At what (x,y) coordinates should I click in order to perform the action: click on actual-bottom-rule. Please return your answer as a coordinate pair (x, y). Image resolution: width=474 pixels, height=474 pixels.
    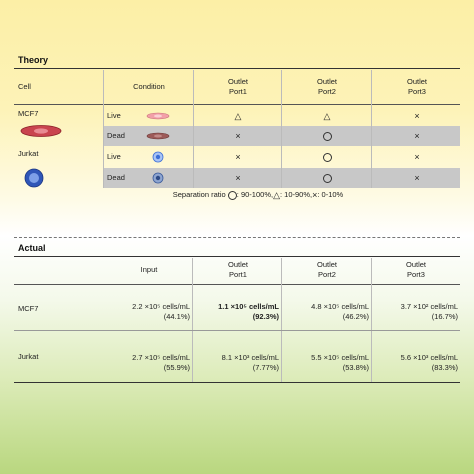
    Looking at the image, I should click on (237, 382).